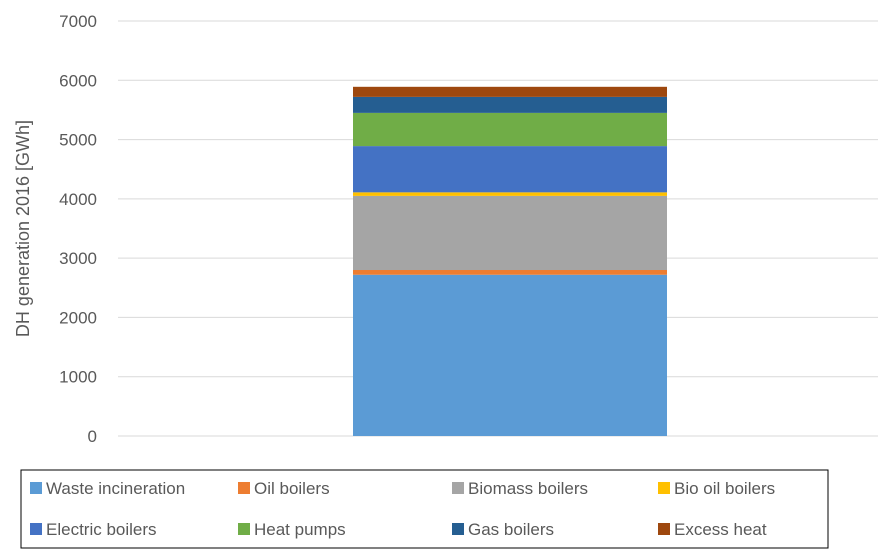 This screenshot has height=550, width=893. I want to click on y-tick-label: 4000, so click(78, 199).